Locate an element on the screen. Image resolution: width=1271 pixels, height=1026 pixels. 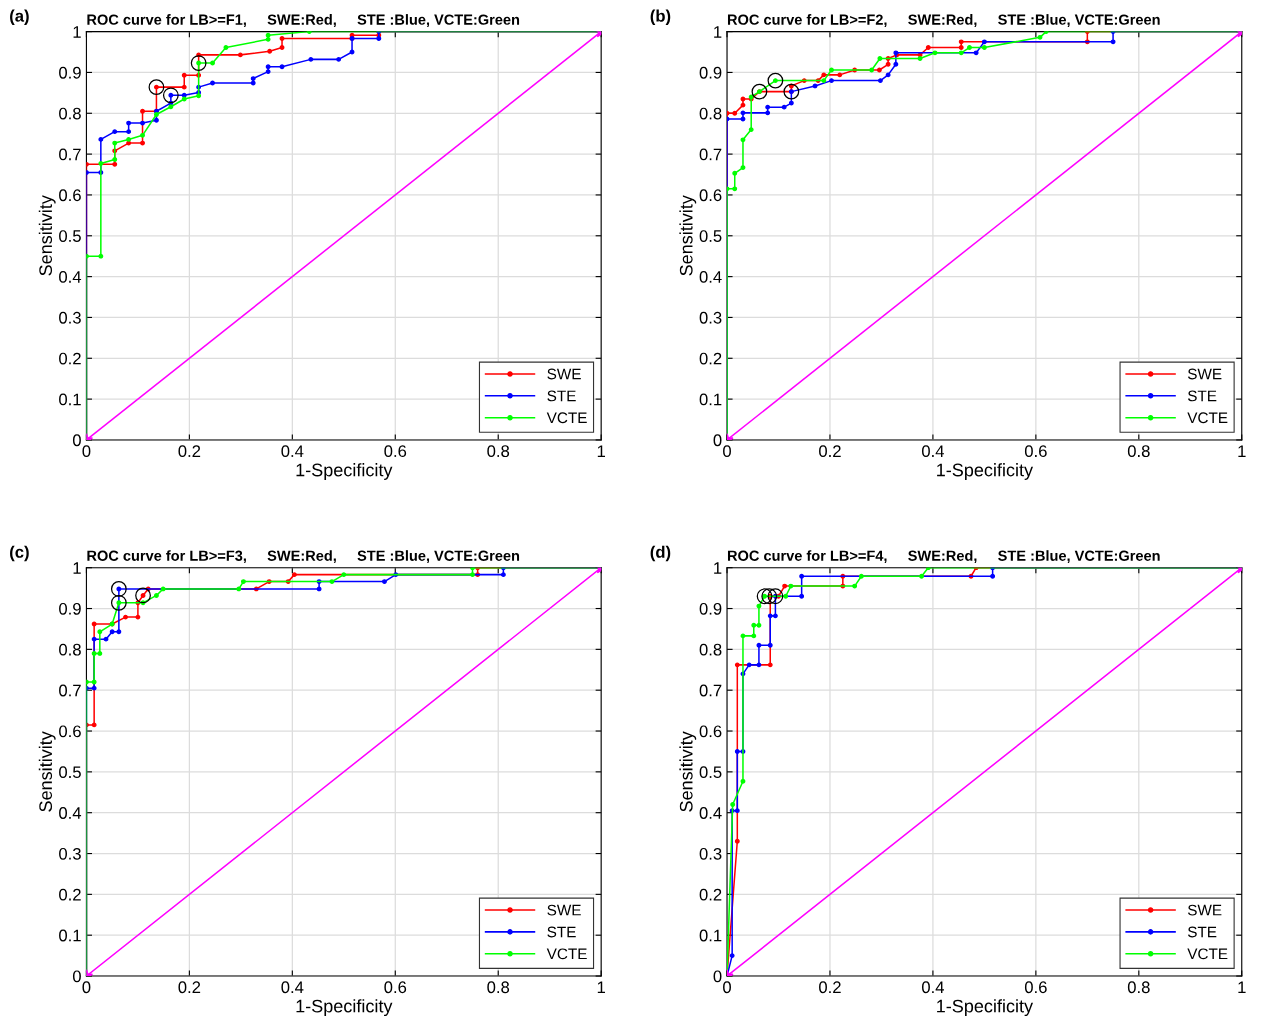
chart-title: ROC curve for LB>=F2, SWE:Red, STE :Blue, VCTE:Green is located at coordinates (943, 20).